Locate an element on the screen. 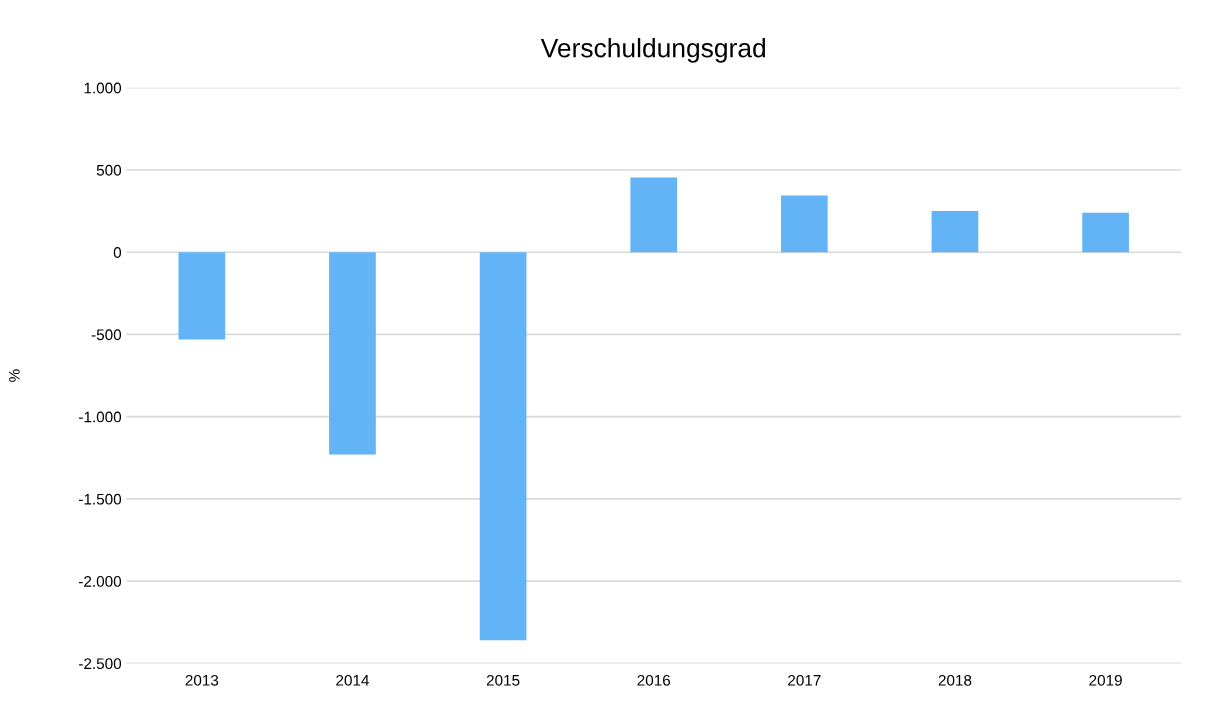  chart-title: Verschuldungsgrad is located at coordinates (652, 50).